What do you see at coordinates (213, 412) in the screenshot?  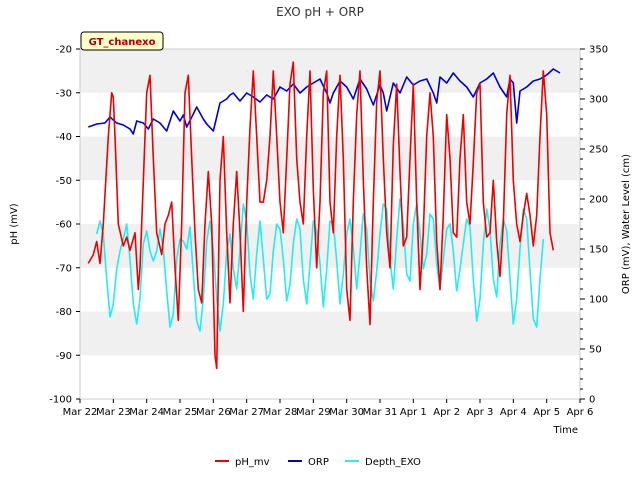 I see `x-tick-label: Mar 26` at bounding box center [213, 412].